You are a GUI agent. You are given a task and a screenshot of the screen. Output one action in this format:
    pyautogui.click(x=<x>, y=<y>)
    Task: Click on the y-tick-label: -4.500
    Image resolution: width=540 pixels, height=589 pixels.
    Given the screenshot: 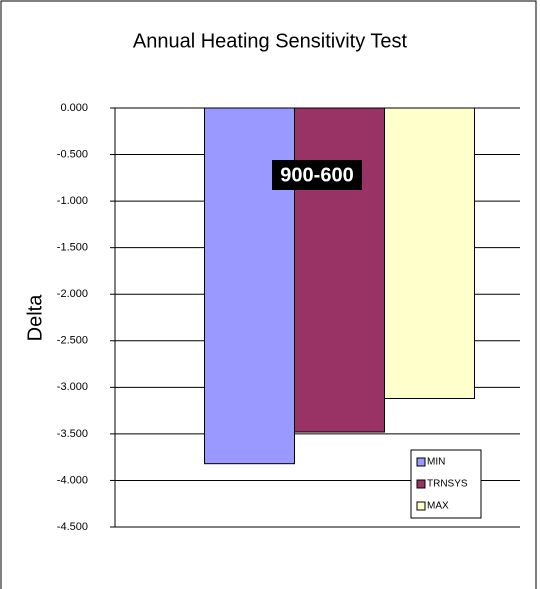 What is the action you would take?
    pyautogui.click(x=72, y=527)
    